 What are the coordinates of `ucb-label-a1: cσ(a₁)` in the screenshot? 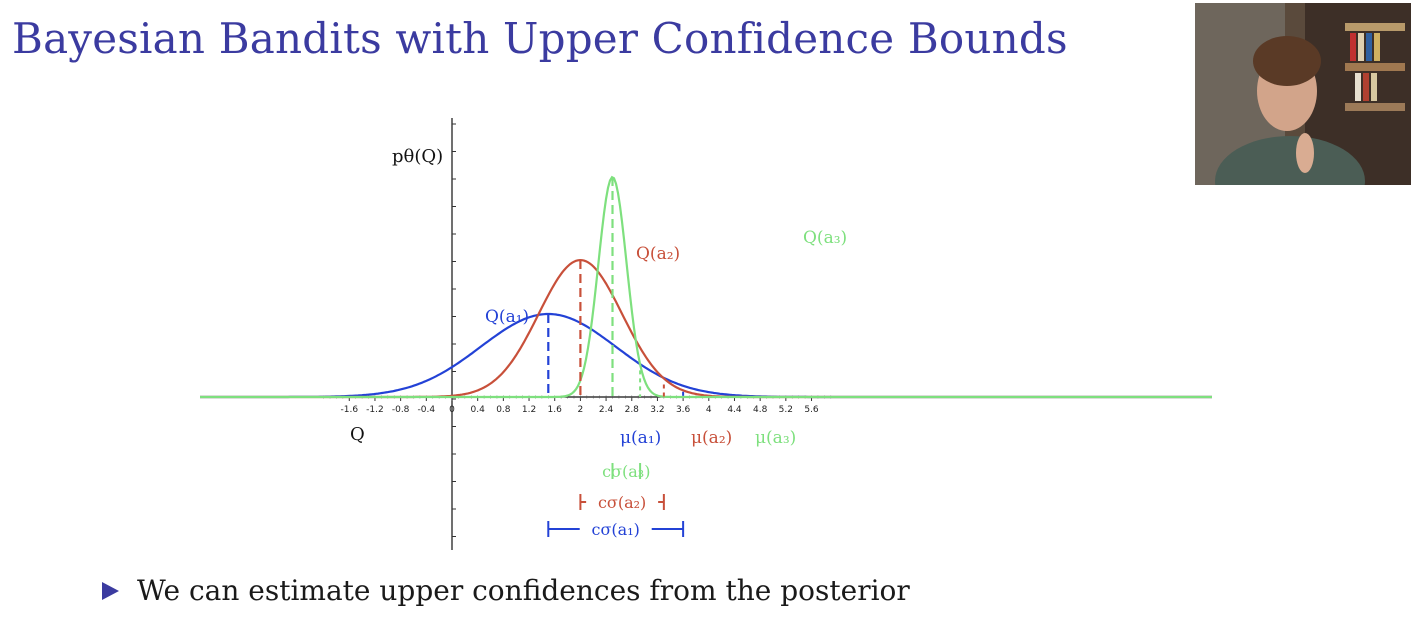 It's located at (616, 529).